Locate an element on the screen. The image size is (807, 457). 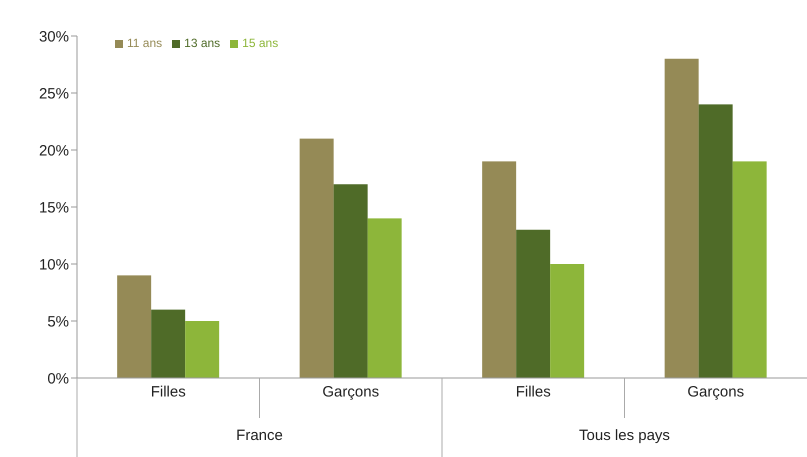
y-tick-label: 20% is located at coordinates (53, 151).